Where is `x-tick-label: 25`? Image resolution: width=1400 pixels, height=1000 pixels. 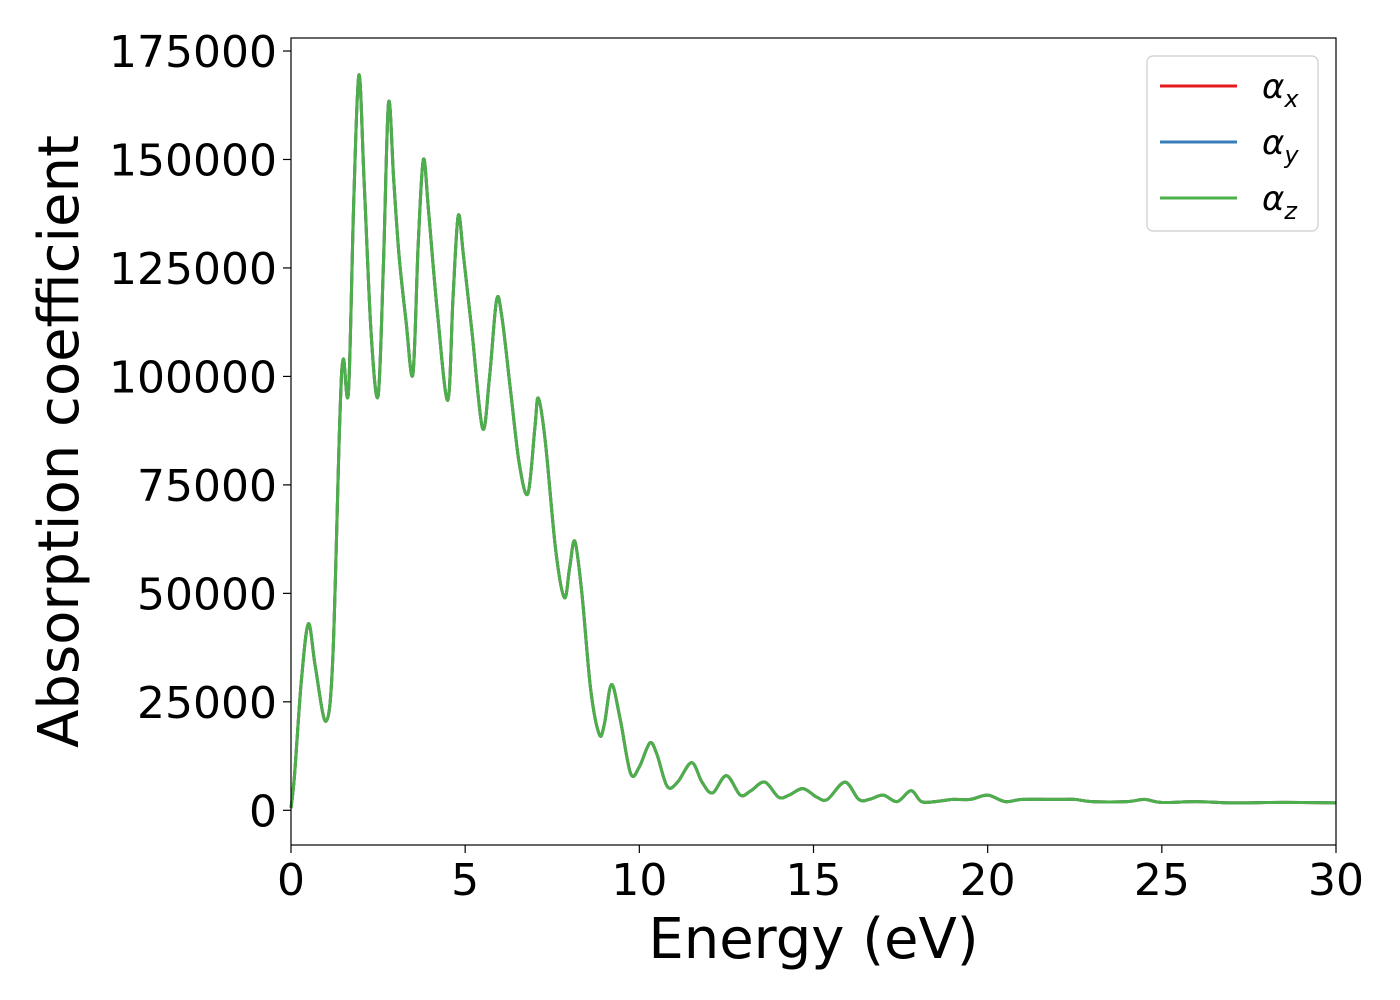
x-tick-label: 25 is located at coordinates (1162, 880).